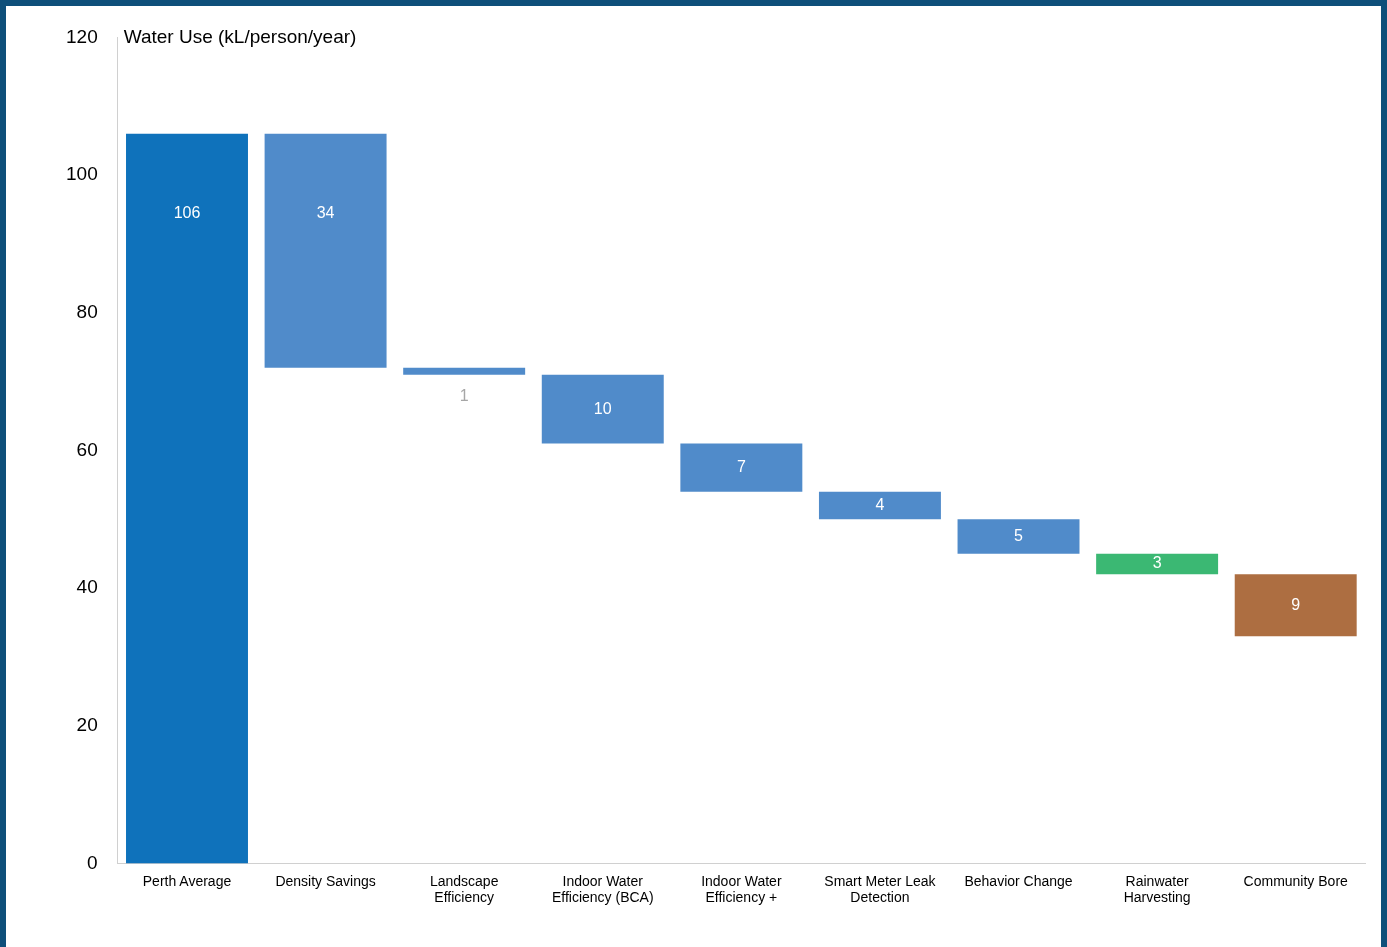 This screenshot has width=1387, height=947. What do you see at coordinates (87, 587) in the screenshot?
I see `y-tick-label: 40` at bounding box center [87, 587].